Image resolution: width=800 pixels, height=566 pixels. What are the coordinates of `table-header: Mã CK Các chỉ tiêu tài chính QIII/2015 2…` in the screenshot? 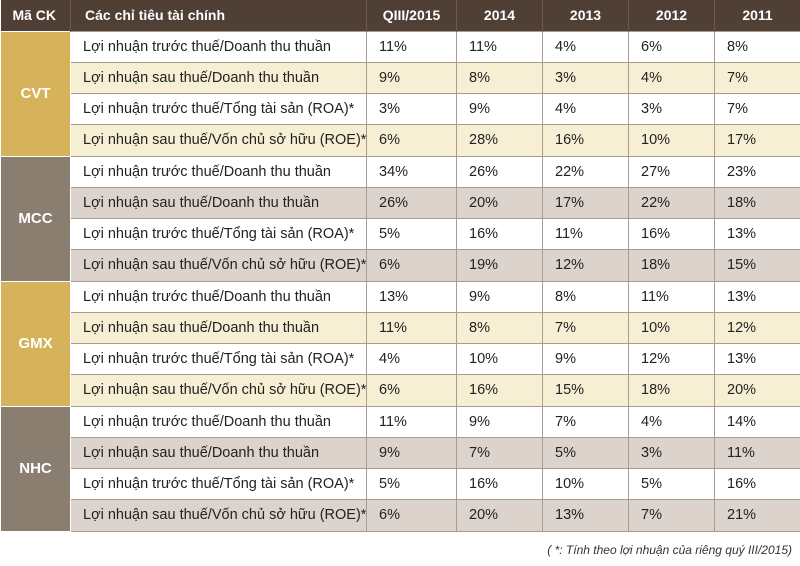 It's located at (400, 15).